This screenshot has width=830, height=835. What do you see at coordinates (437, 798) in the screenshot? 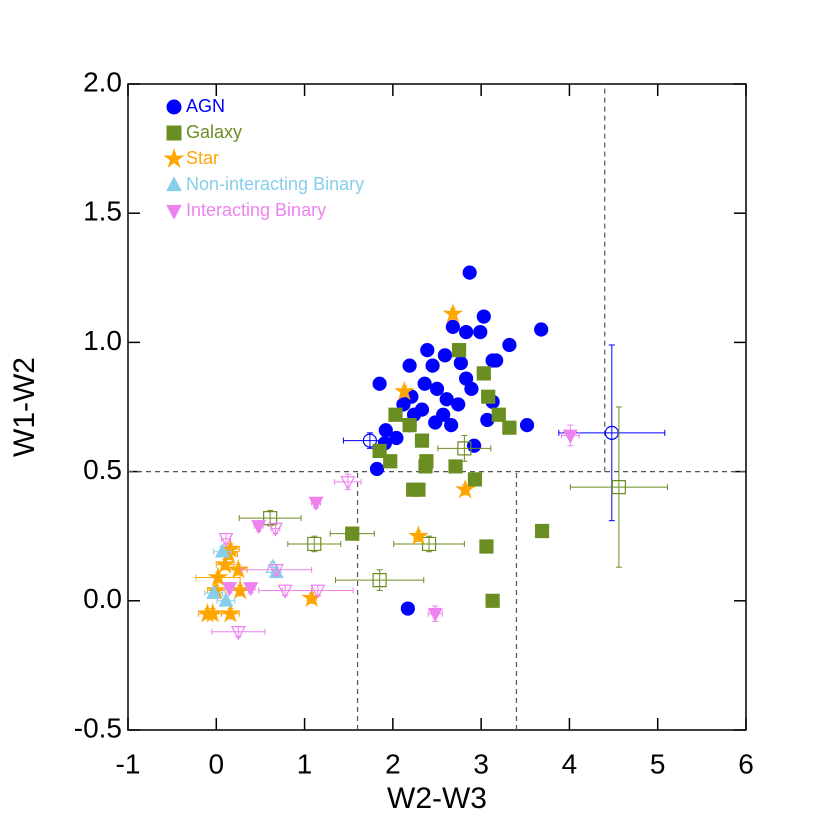
I see `x-axis-label: W2-W3` at bounding box center [437, 798].